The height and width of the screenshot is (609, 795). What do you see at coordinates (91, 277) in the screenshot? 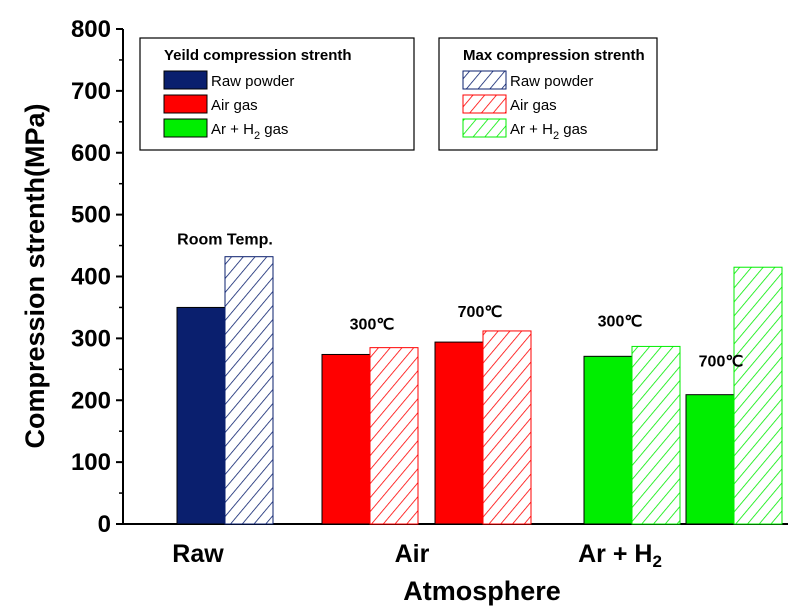
I see `y-tick-label: 400` at bounding box center [91, 277].